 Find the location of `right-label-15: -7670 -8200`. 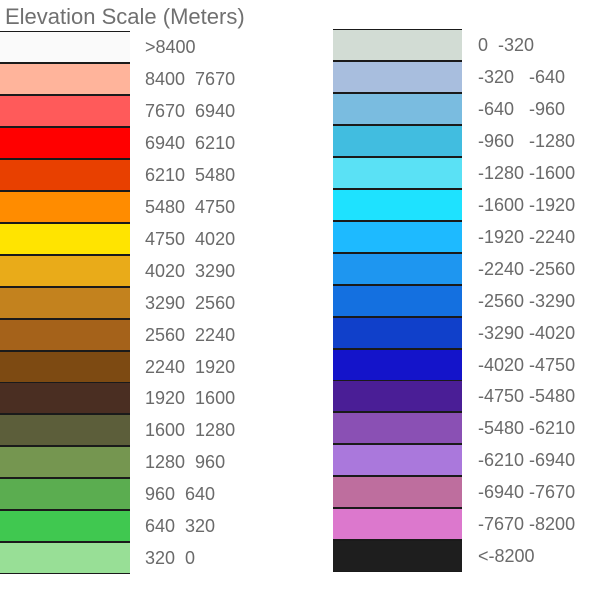

right-label-15: -7670 -8200 is located at coordinates (527, 524).